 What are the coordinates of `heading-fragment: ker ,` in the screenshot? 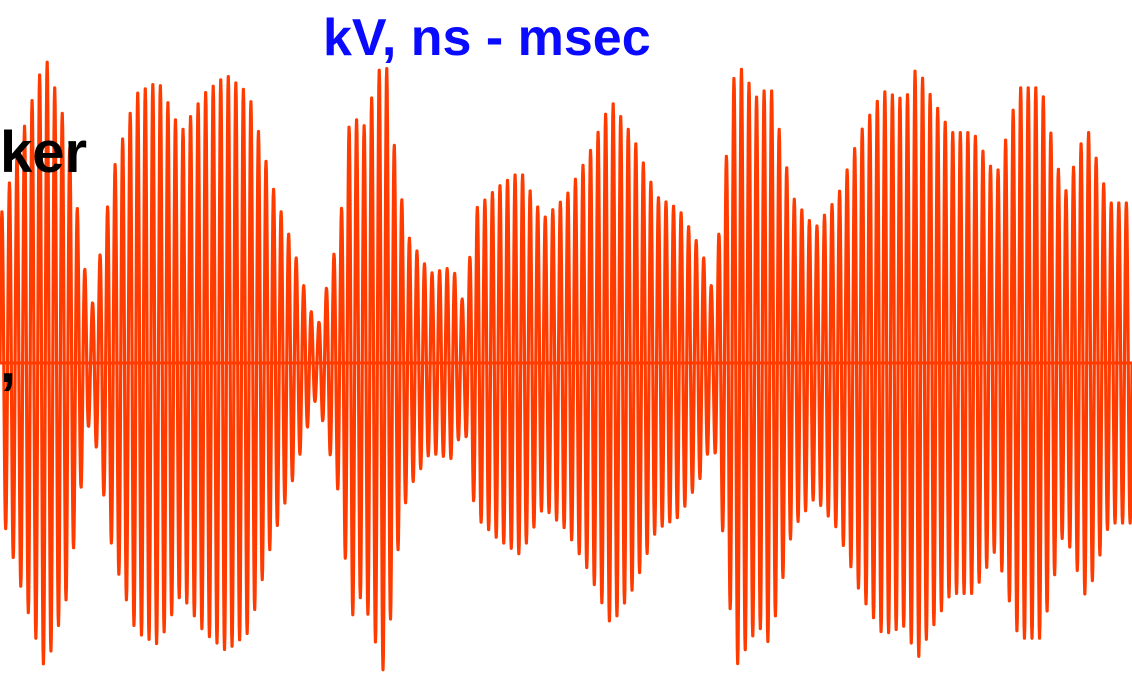 It's located at (43, 269).